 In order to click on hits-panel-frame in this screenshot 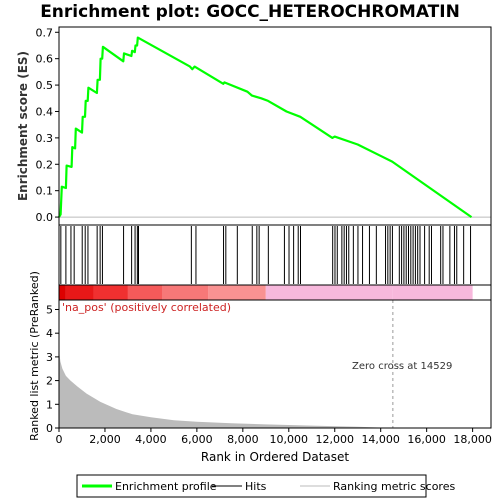, I will do `click(275, 255)`.